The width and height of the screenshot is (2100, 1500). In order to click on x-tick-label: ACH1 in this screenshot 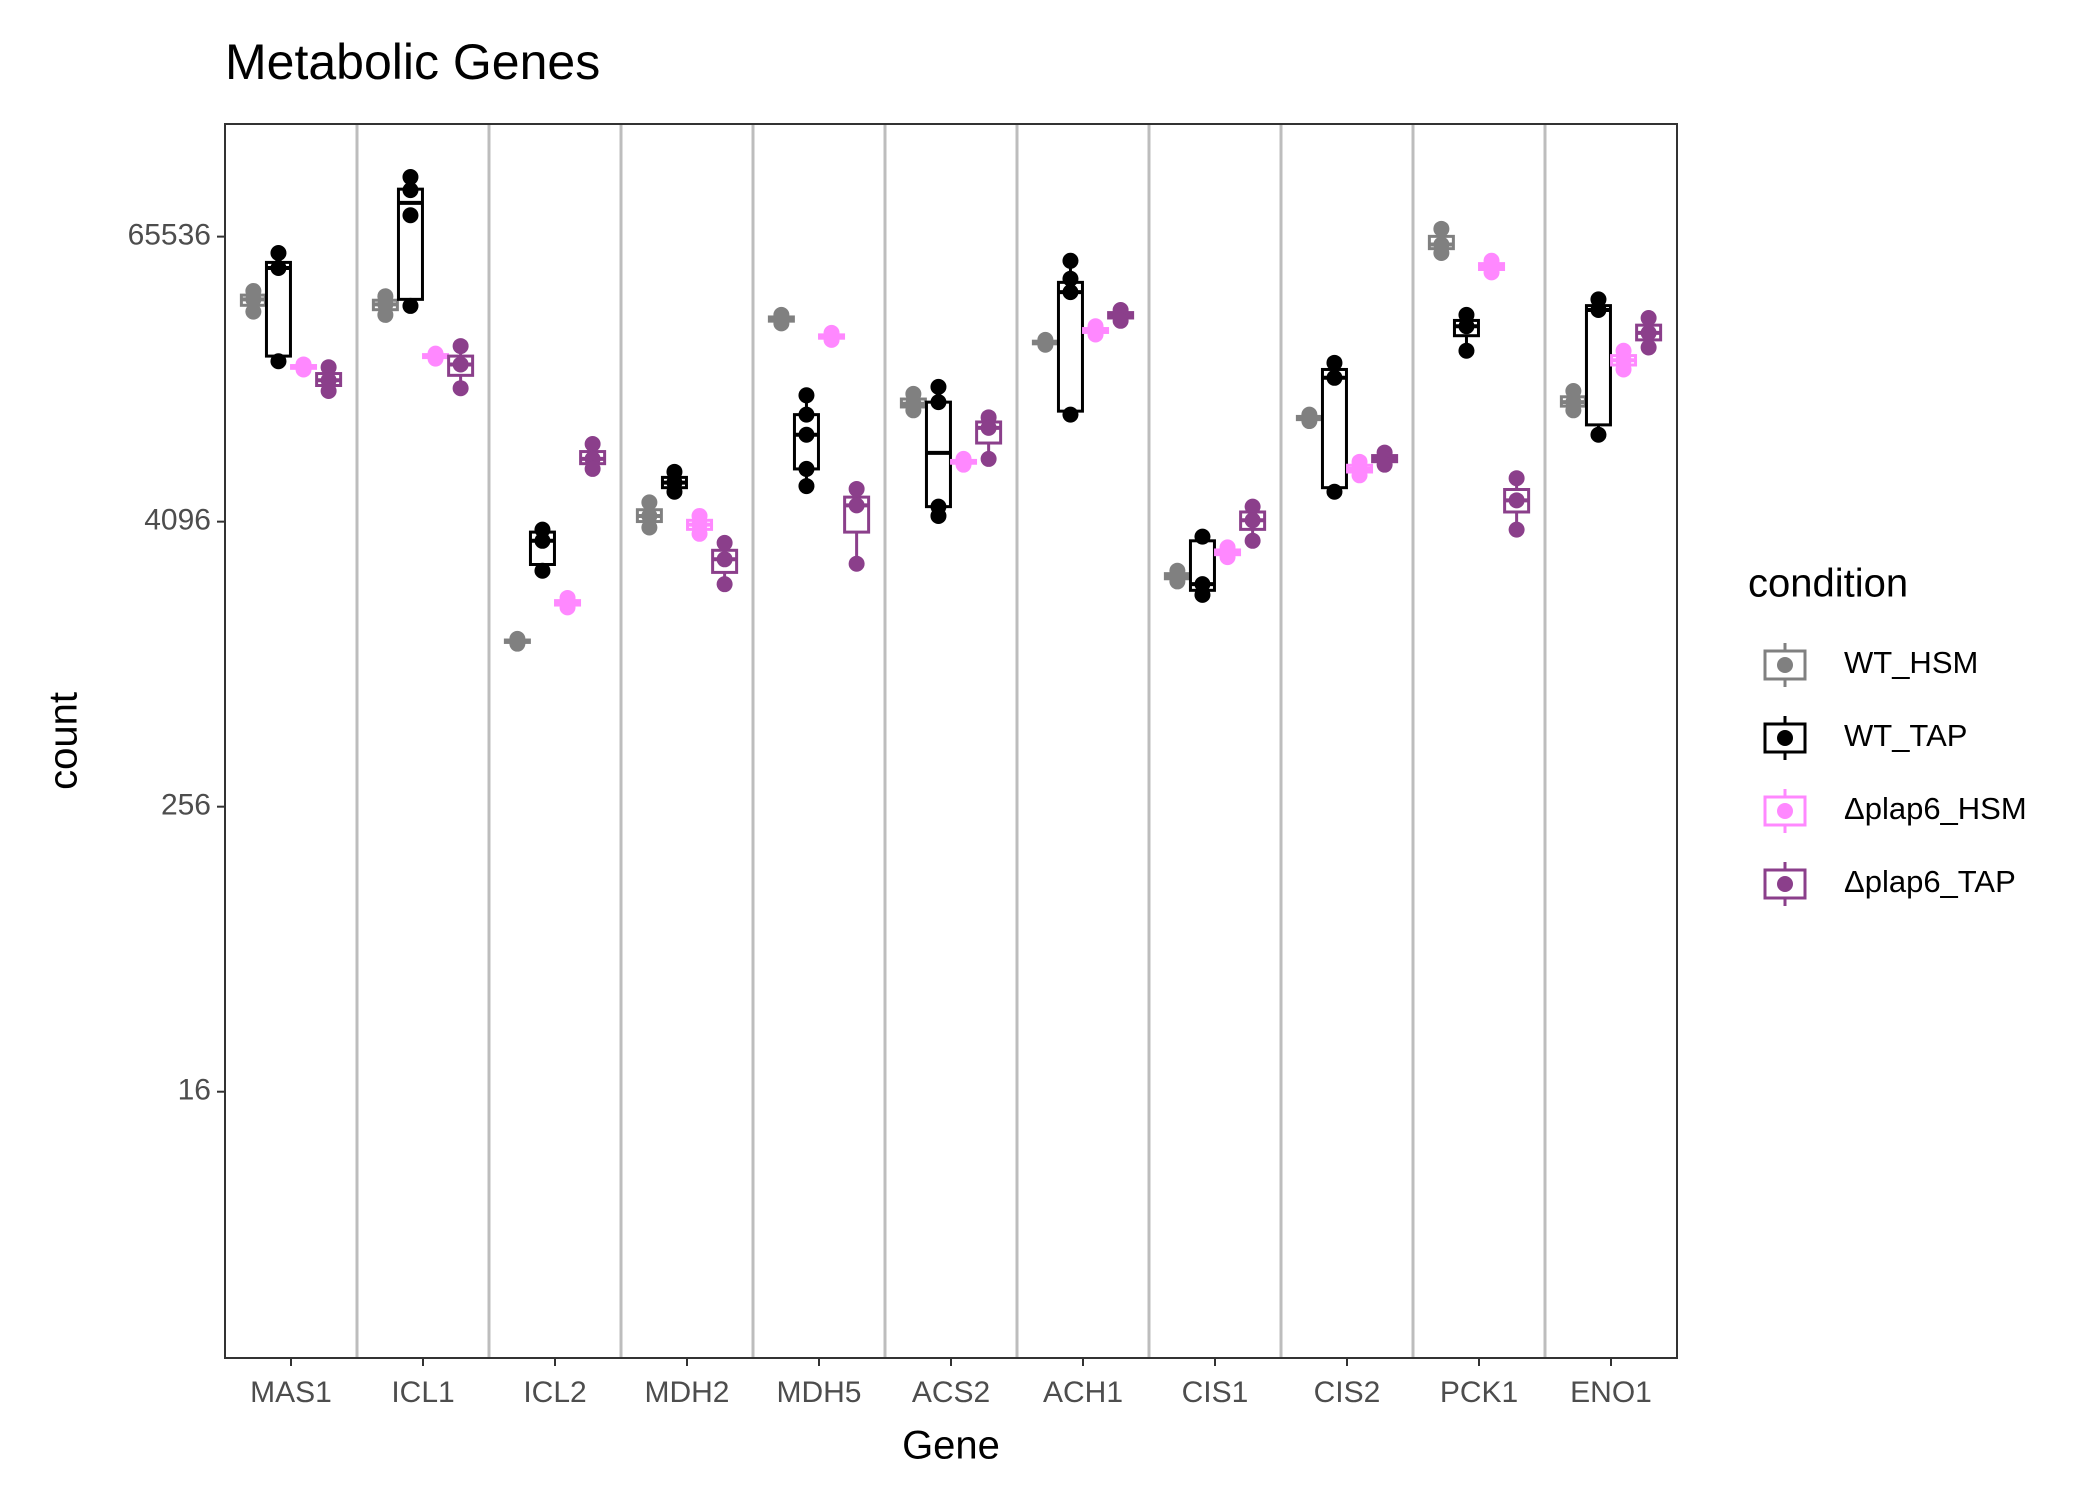, I will do `click(1083, 1392)`.